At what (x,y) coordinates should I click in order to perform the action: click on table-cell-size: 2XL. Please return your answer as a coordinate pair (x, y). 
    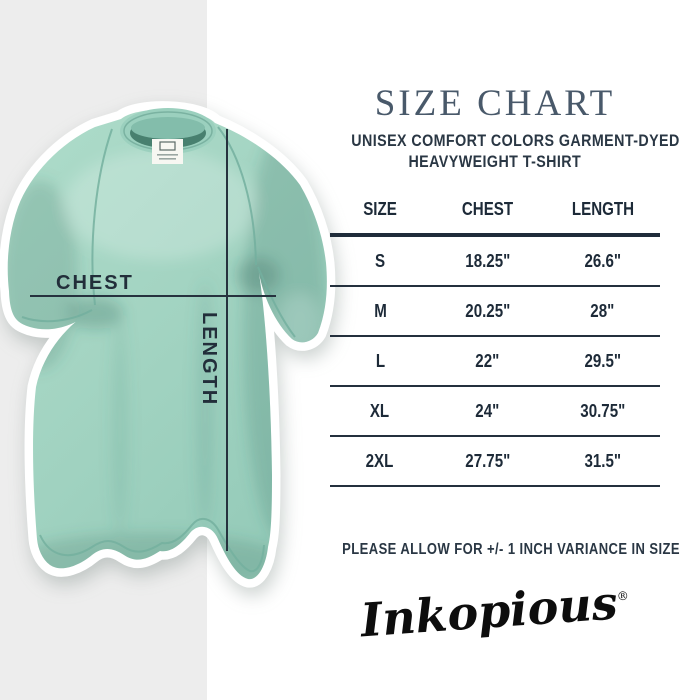
    Looking at the image, I should click on (380, 462).